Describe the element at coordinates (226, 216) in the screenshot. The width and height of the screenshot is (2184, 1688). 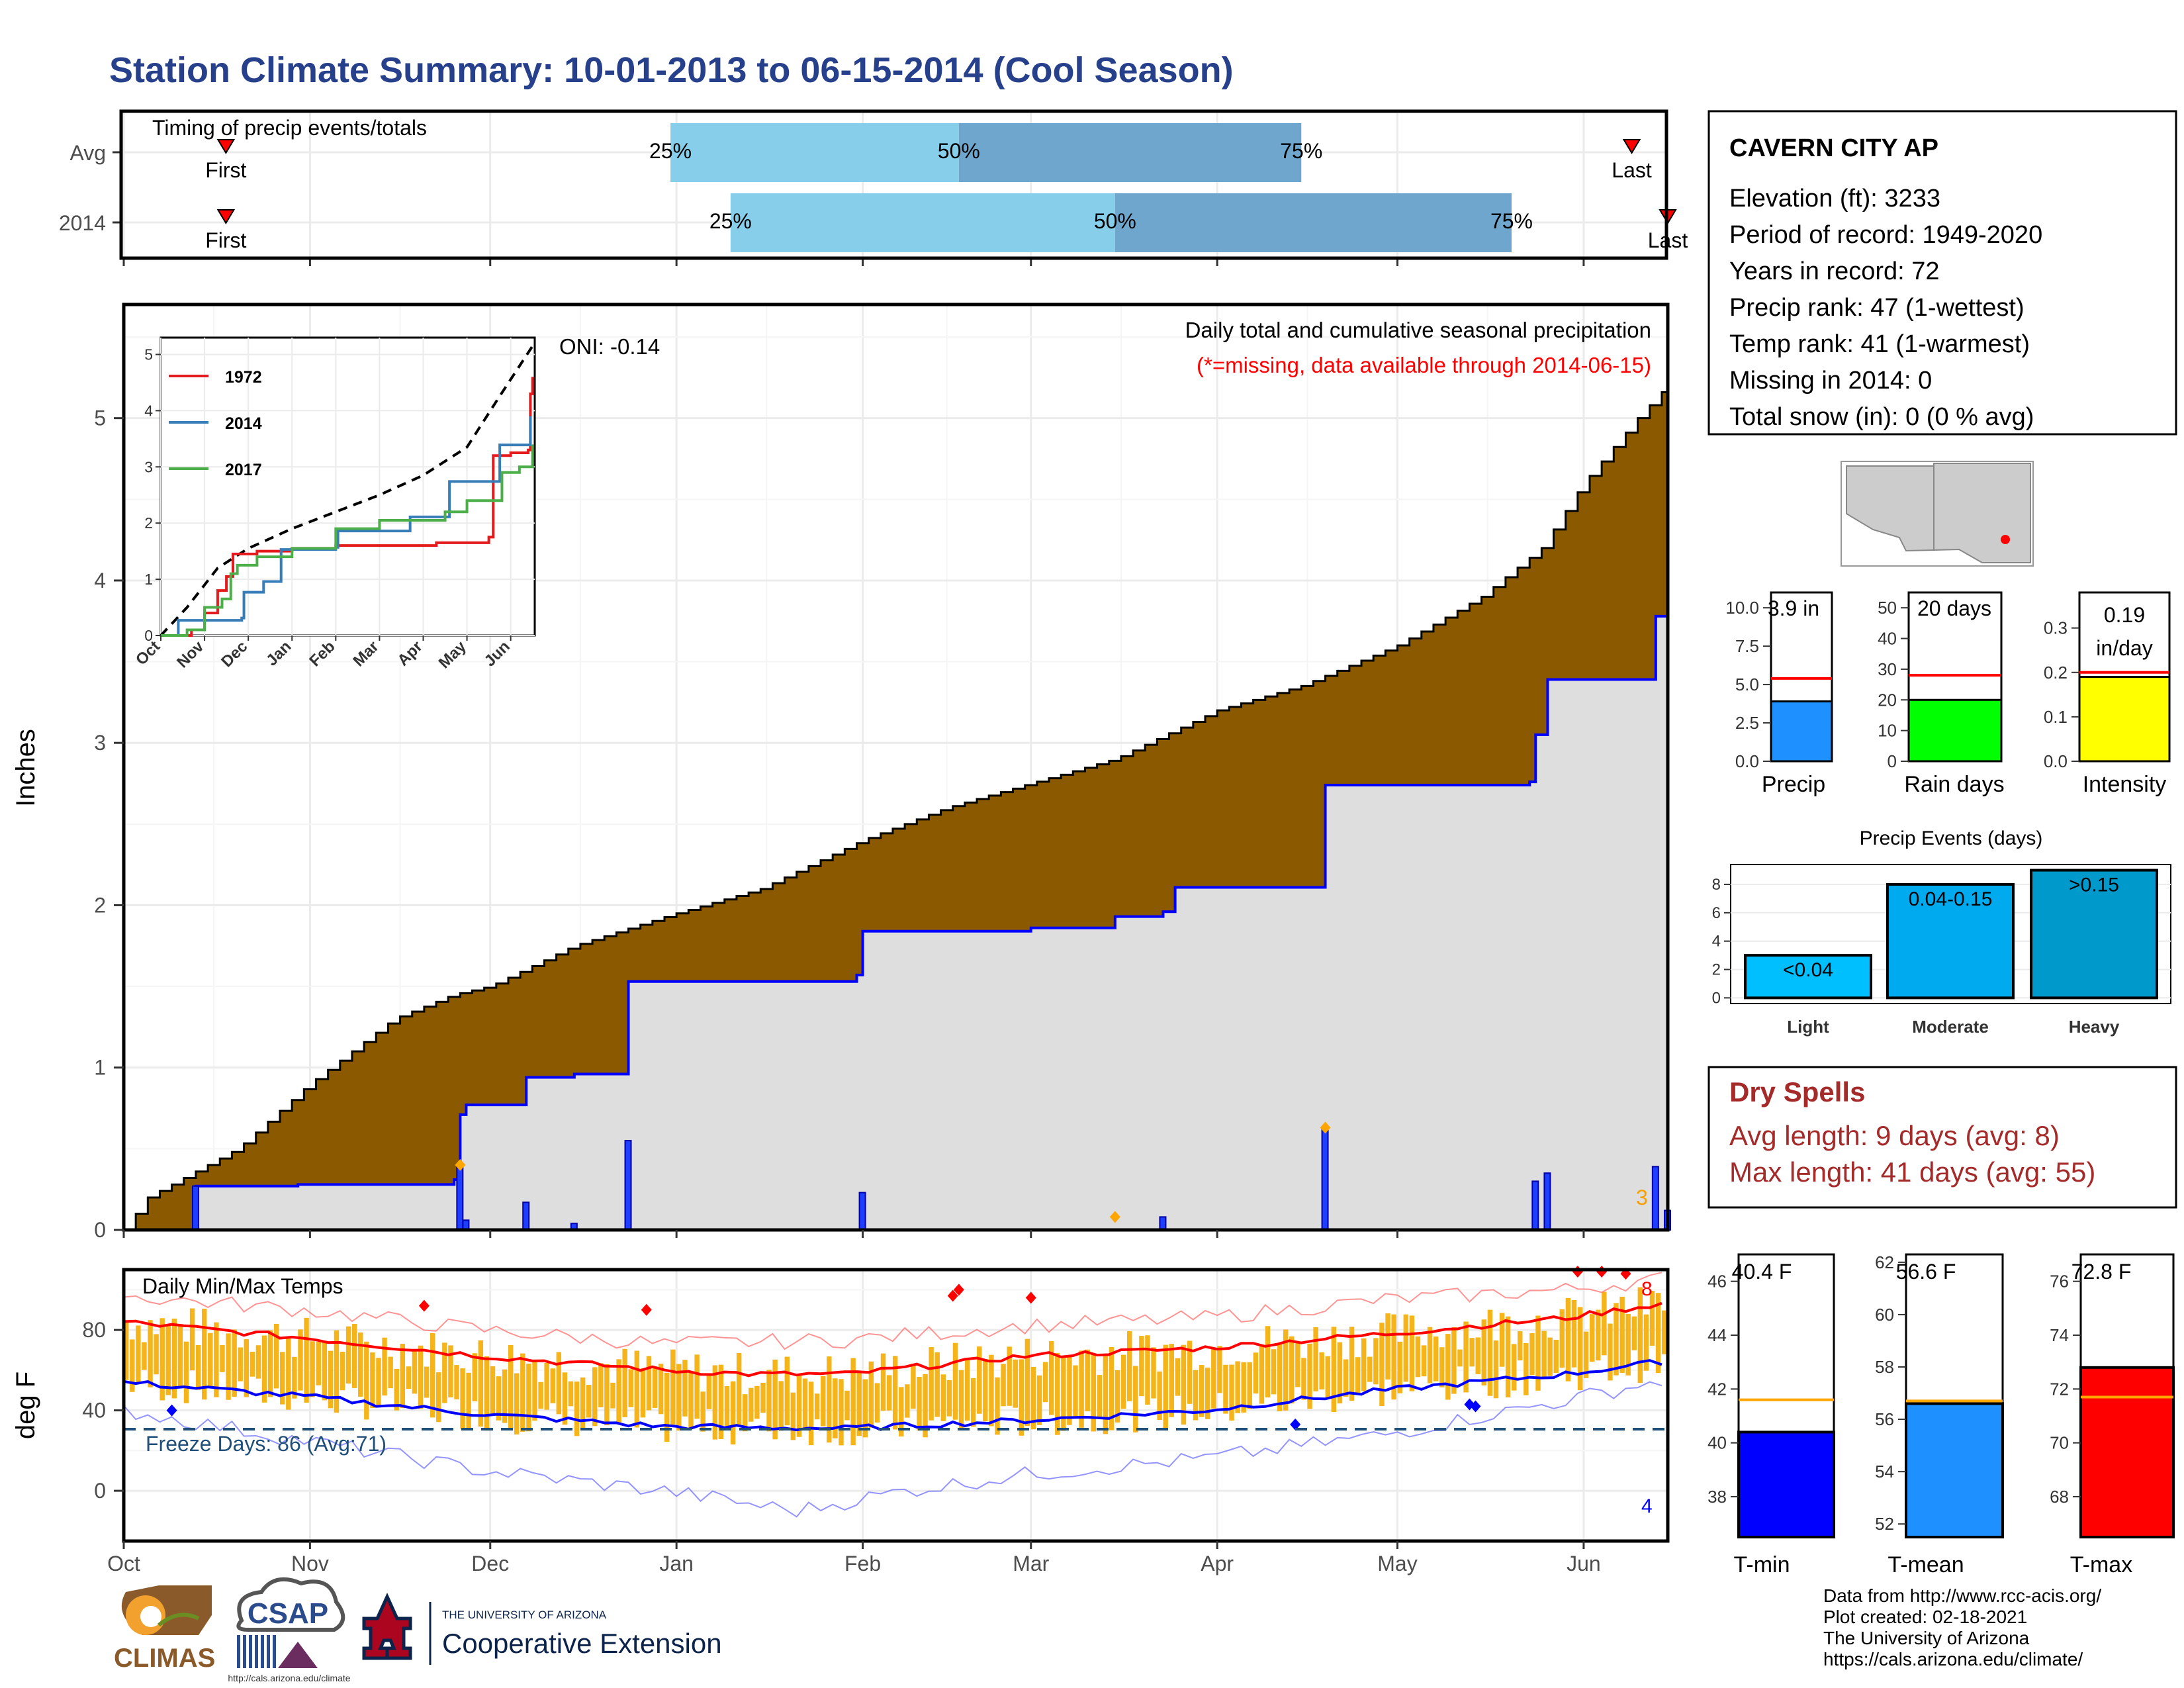
I see `first-event-marker` at that location.